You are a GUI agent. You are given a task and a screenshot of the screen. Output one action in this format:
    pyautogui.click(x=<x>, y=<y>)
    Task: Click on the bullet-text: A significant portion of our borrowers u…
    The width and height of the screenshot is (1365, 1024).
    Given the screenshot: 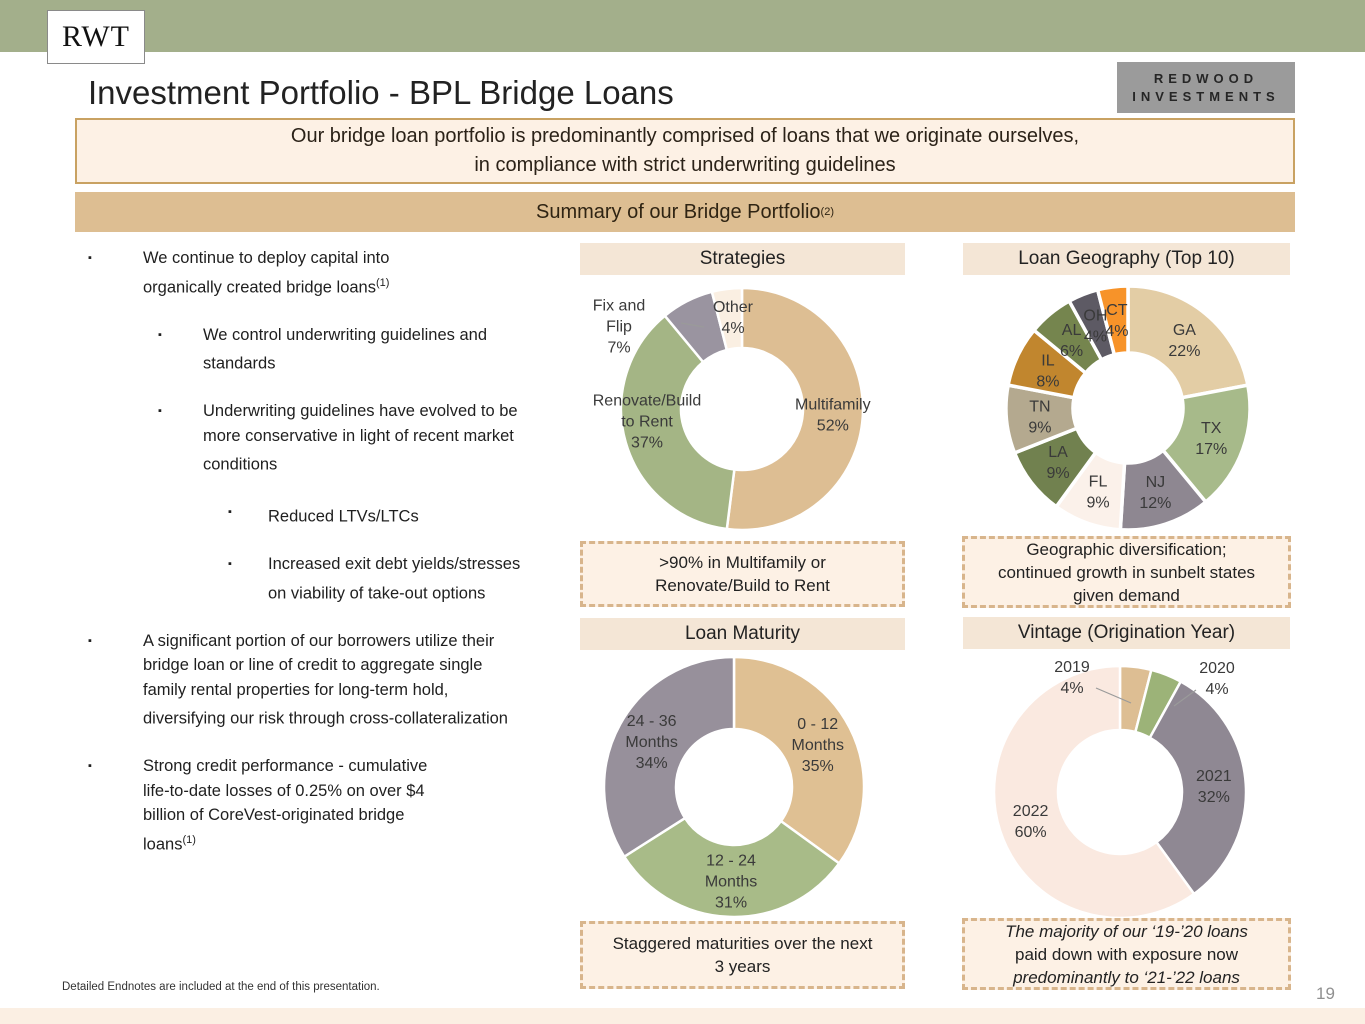 What is the action you would take?
    pyautogui.click(x=325, y=679)
    